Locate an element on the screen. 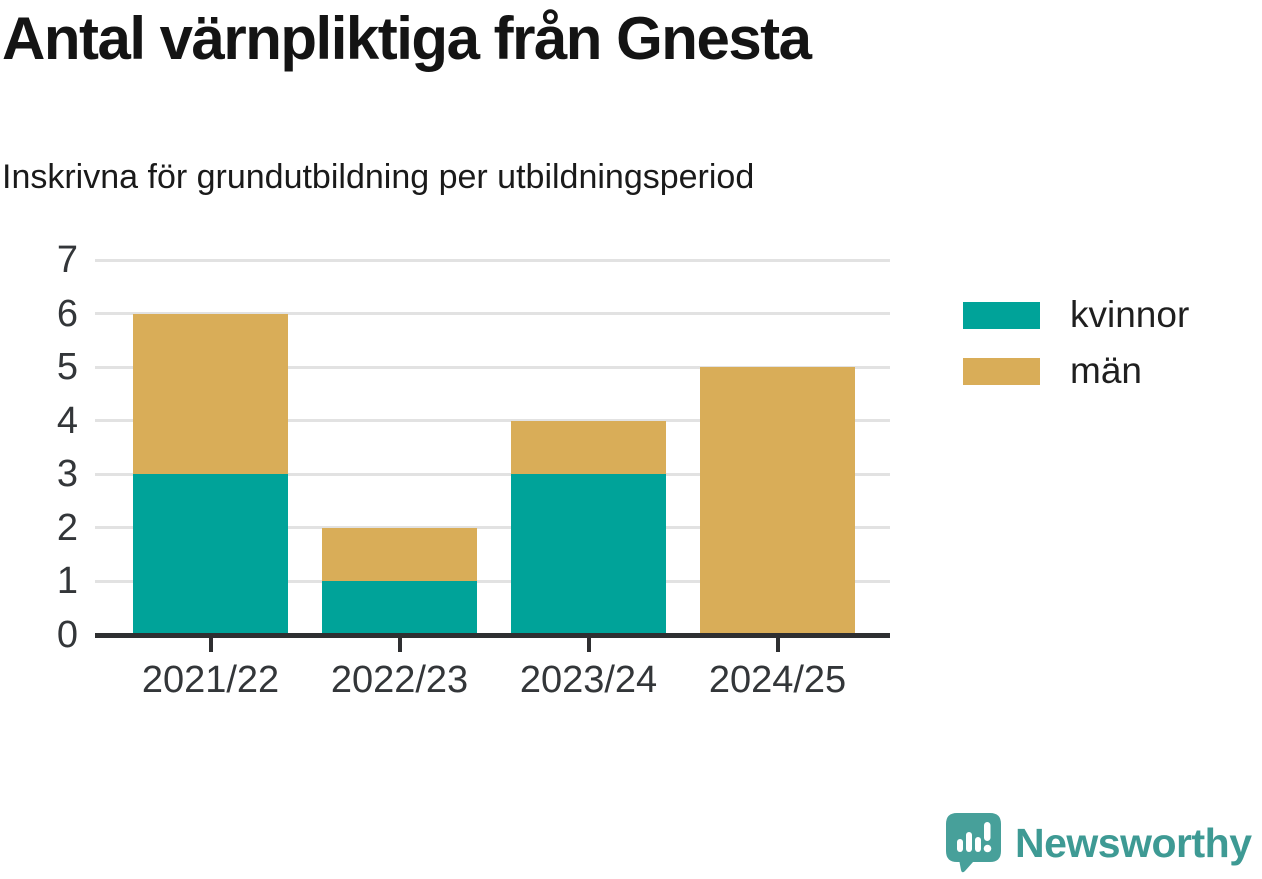  brand-name: Newsworthy is located at coordinates (1133, 842).